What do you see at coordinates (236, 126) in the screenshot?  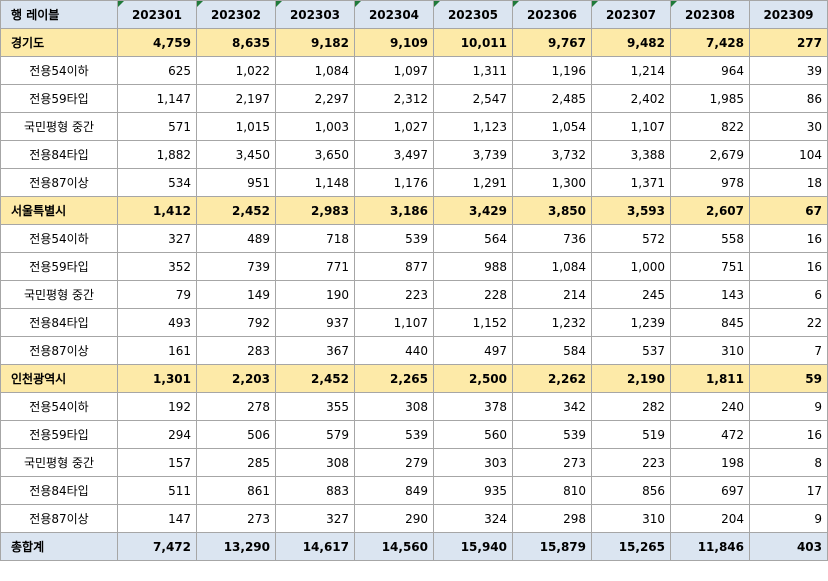 I see `value-cell: 1,015` at bounding box center [236, 126].